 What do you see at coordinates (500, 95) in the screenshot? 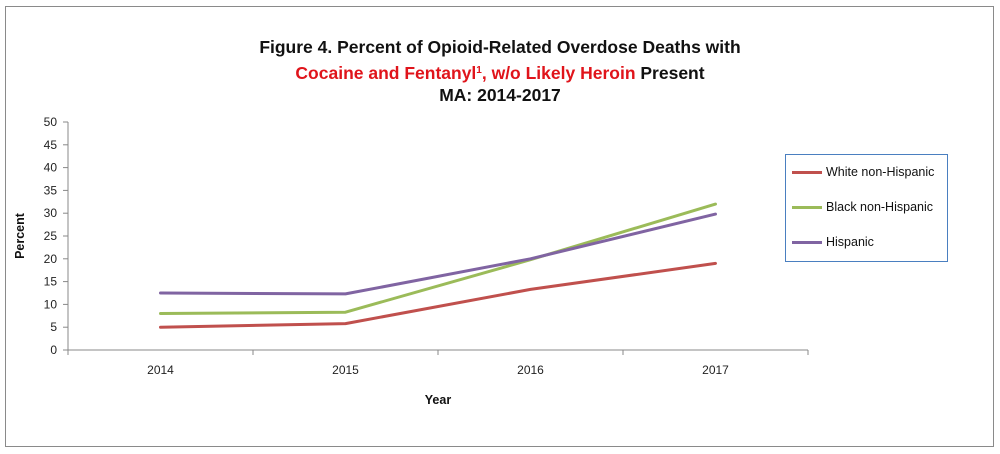
I see `chart-title-line3: MA: 2014-2017` at bounding box center [500, 95].